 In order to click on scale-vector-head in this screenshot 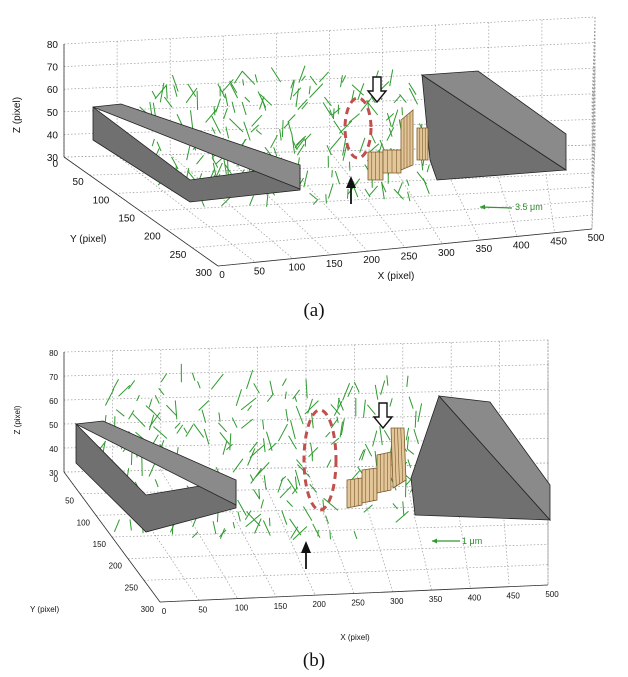, I will do `click(482, 207)`.